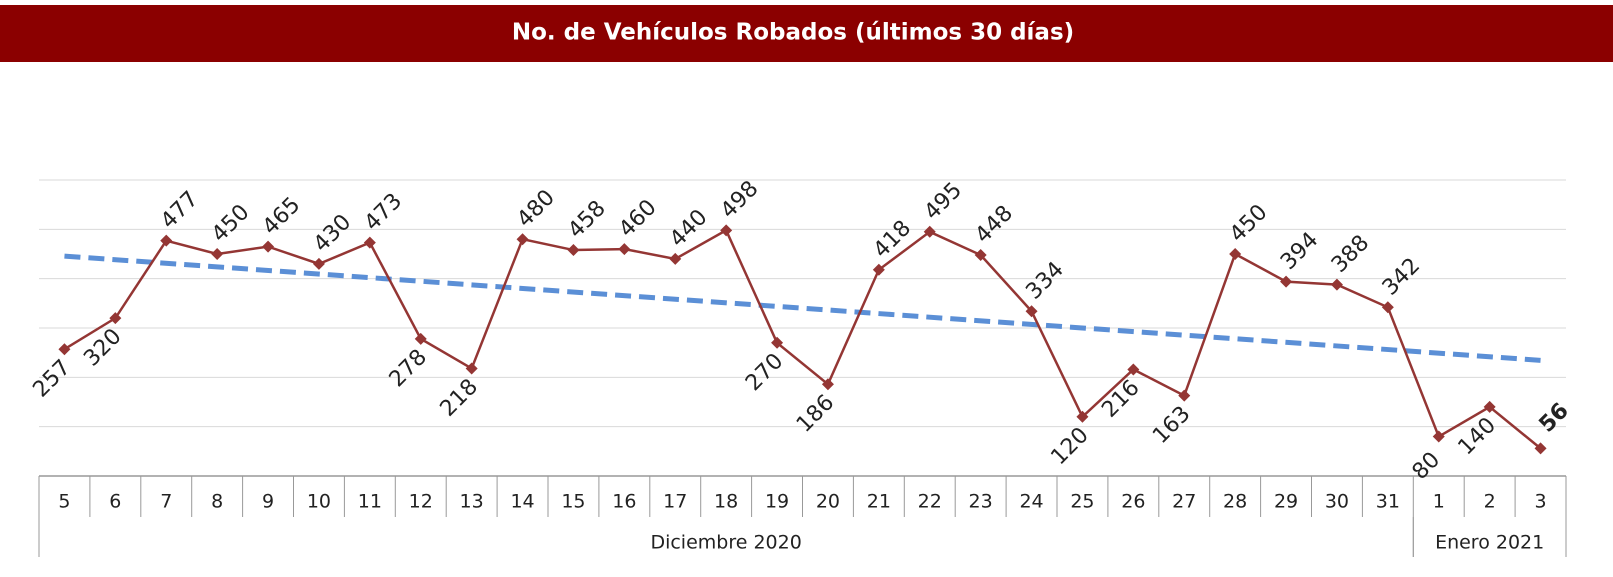 The width and height of the screenshot is (1613, 577). What do you see at coordinates (1069, 446) in the screenshot?
I see `data-label: 120` at bounding box center [1069, 446].